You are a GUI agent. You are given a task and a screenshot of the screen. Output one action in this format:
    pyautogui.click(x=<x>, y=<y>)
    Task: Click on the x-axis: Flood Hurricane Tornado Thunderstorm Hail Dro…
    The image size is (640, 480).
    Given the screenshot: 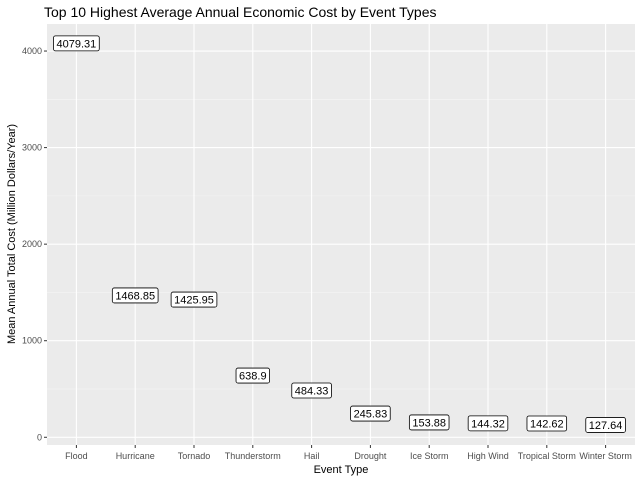 What is the action you would take?
    pyautogui.click(x=348, y=453)
    